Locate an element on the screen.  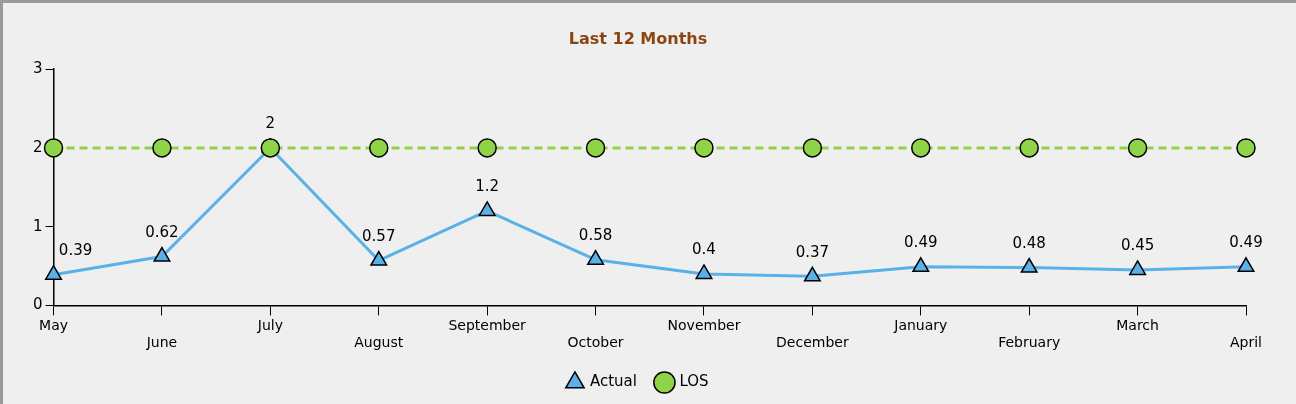
data-label: 0.62 is located at coordinates (162, 231).